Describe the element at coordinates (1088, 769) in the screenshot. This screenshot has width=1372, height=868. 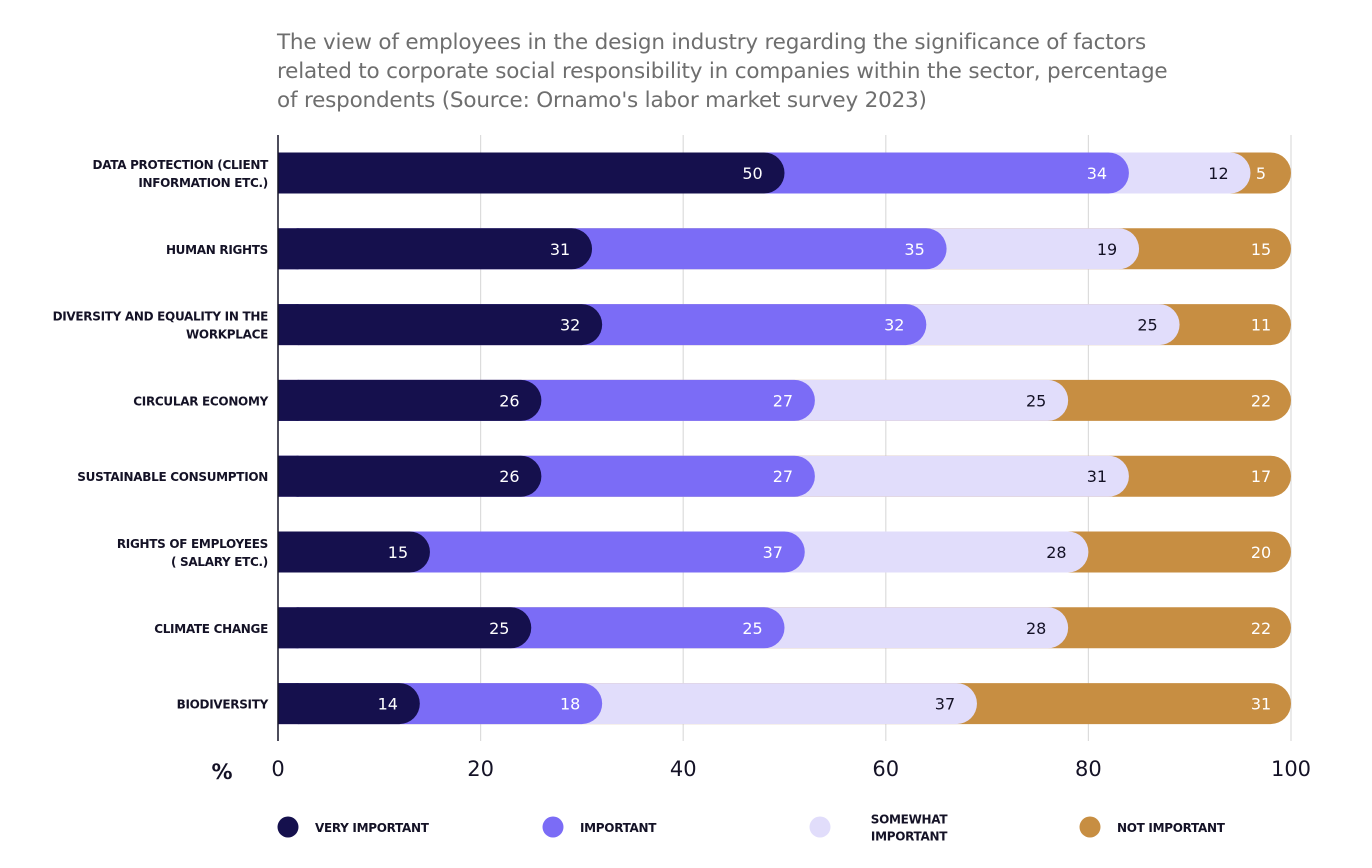
I see `x-tick-label-80: 80` at that location.